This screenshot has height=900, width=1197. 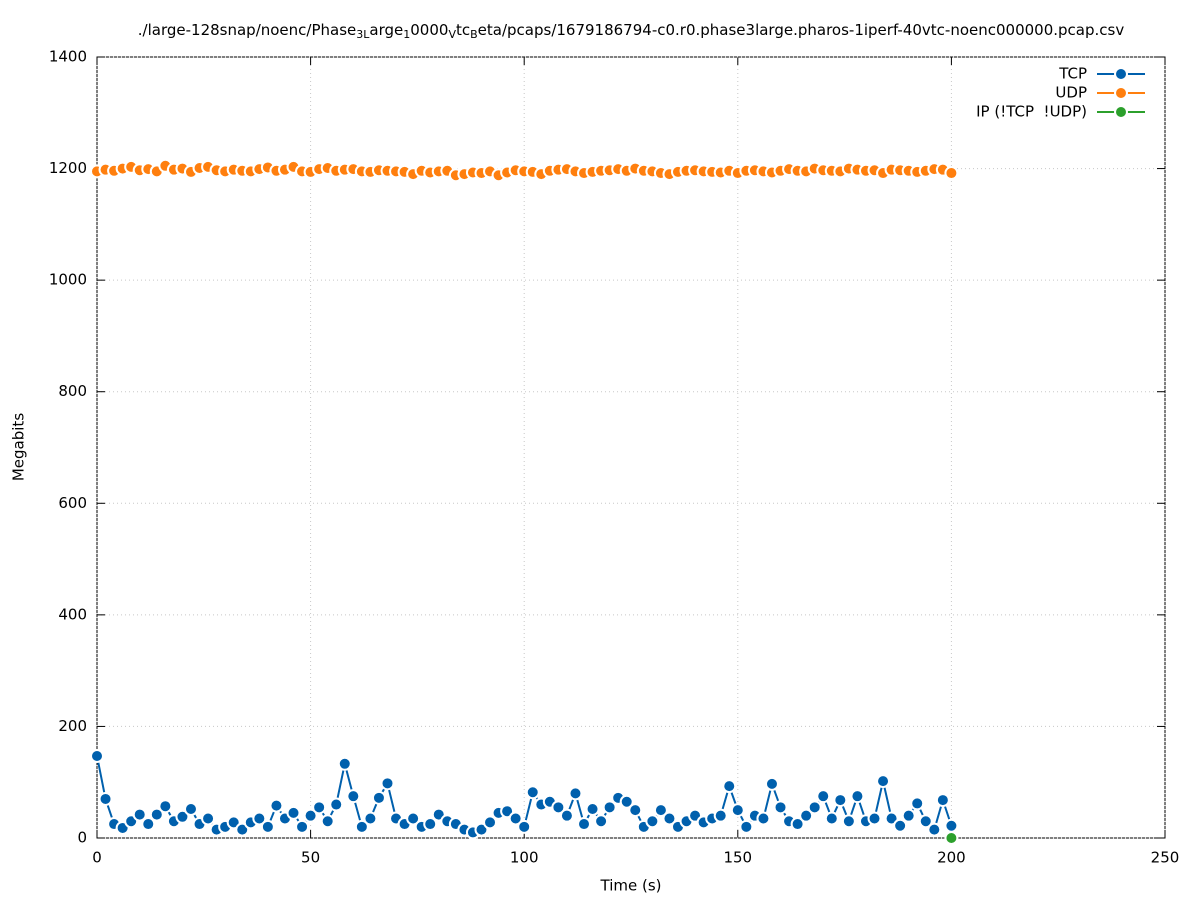 I want to click on legend-label: IP (!TCP !UDP), so click(x=1031, y=112).